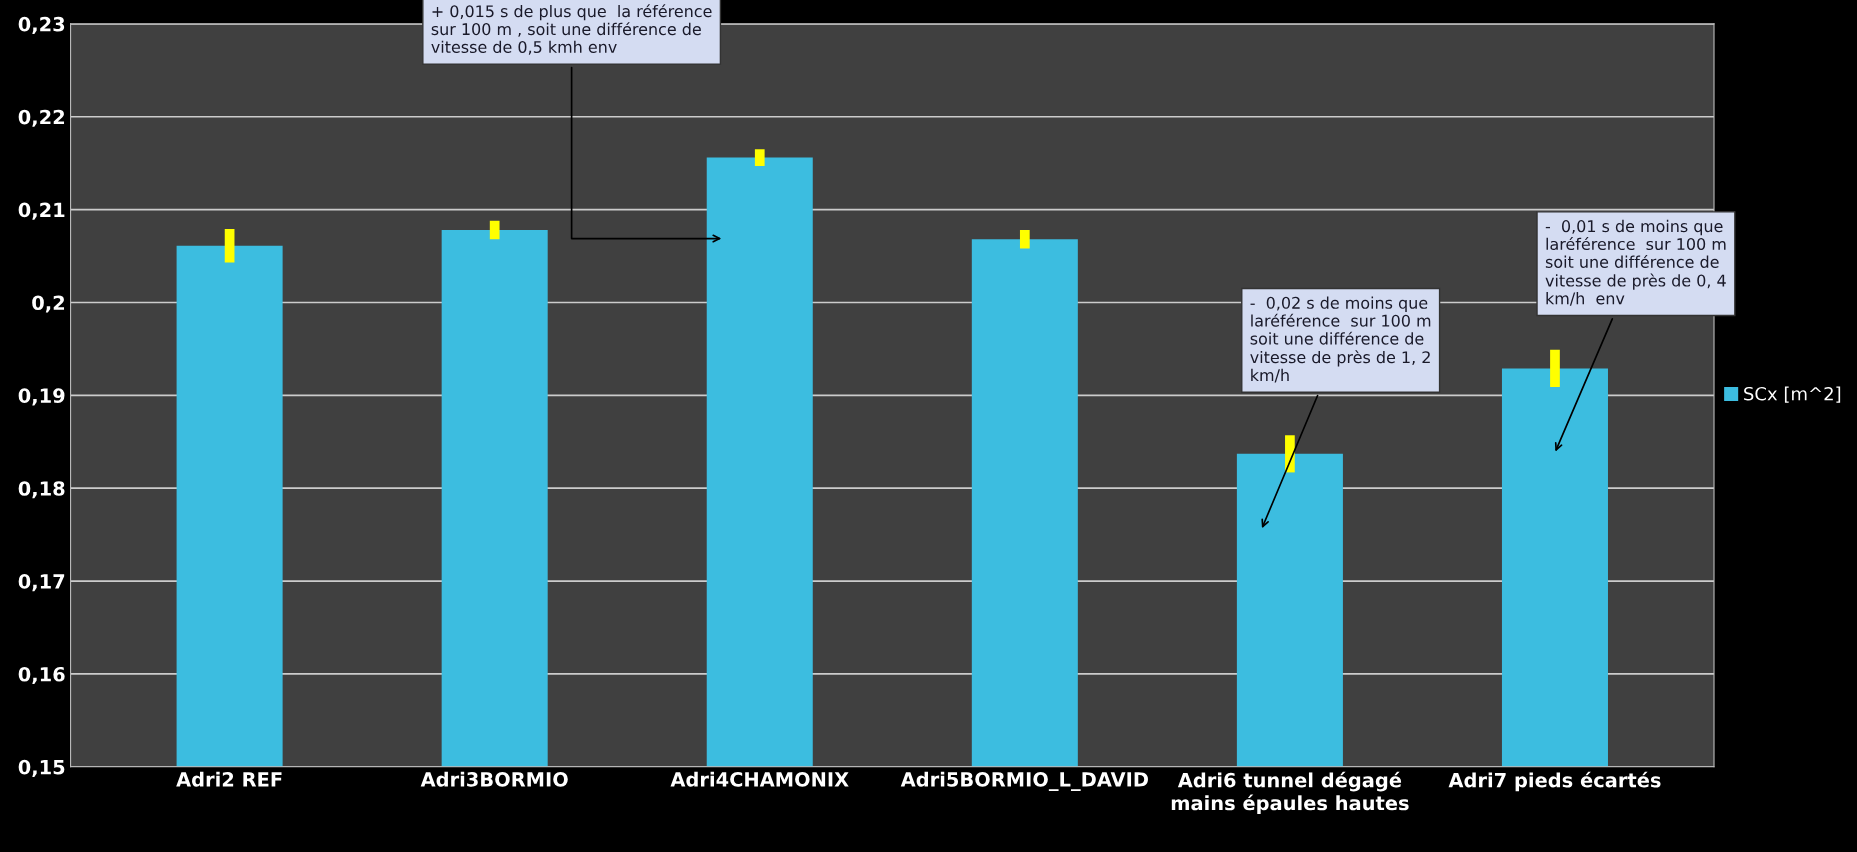 This screenshot has width=1857, height=852. What do you see at coordinates (1554, 781) in the screenshot?
I see `x-tick-label: Adri7 pieds écartés` at bounding box center [1554, 781].